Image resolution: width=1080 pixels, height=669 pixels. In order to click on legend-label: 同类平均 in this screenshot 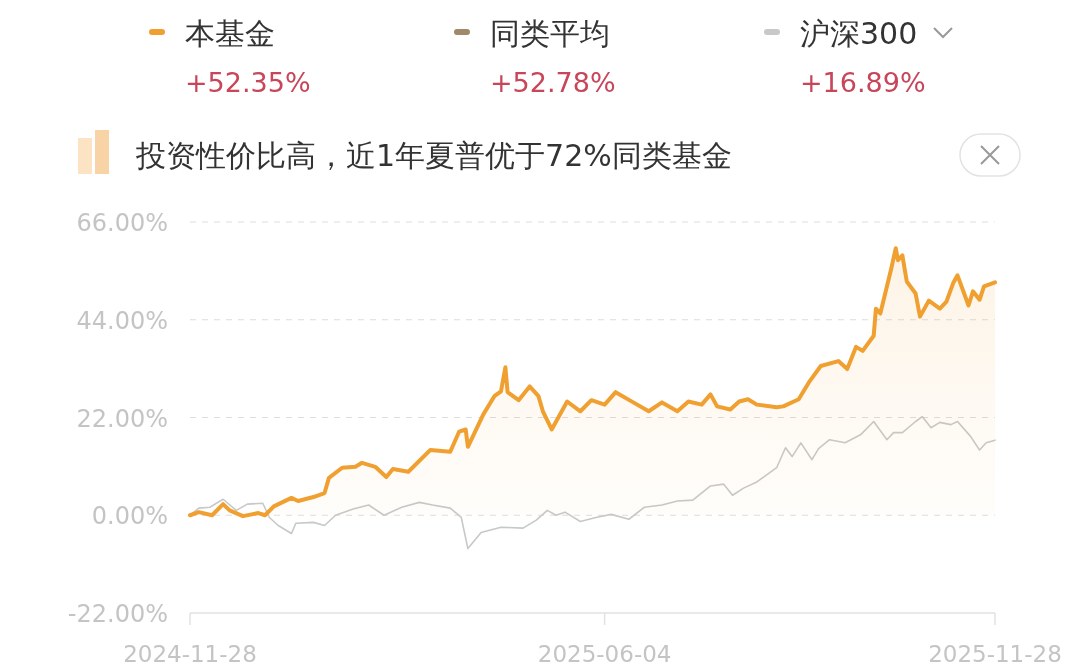, I will do `click(550, 33)`.